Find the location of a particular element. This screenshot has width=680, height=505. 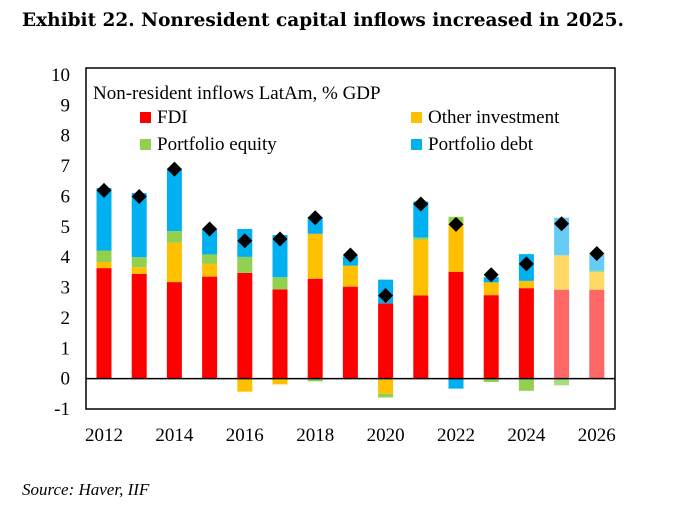

bar-segment-2015-portfolio-debt is located at coordinates (210, 241).